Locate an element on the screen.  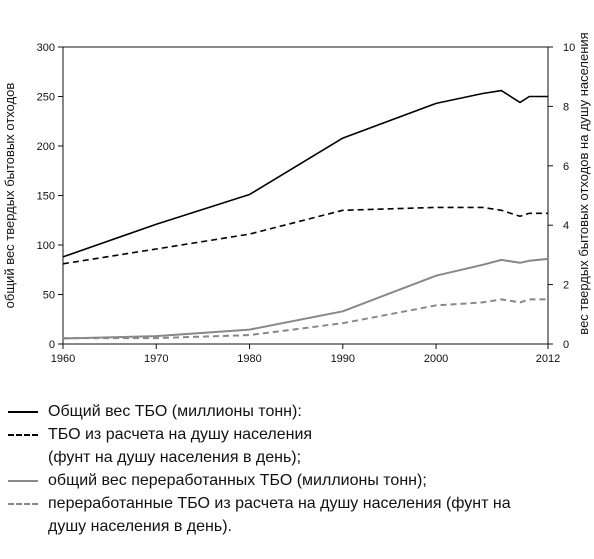
y-right-tick-label: 6 is located at coordinates (566, 167).